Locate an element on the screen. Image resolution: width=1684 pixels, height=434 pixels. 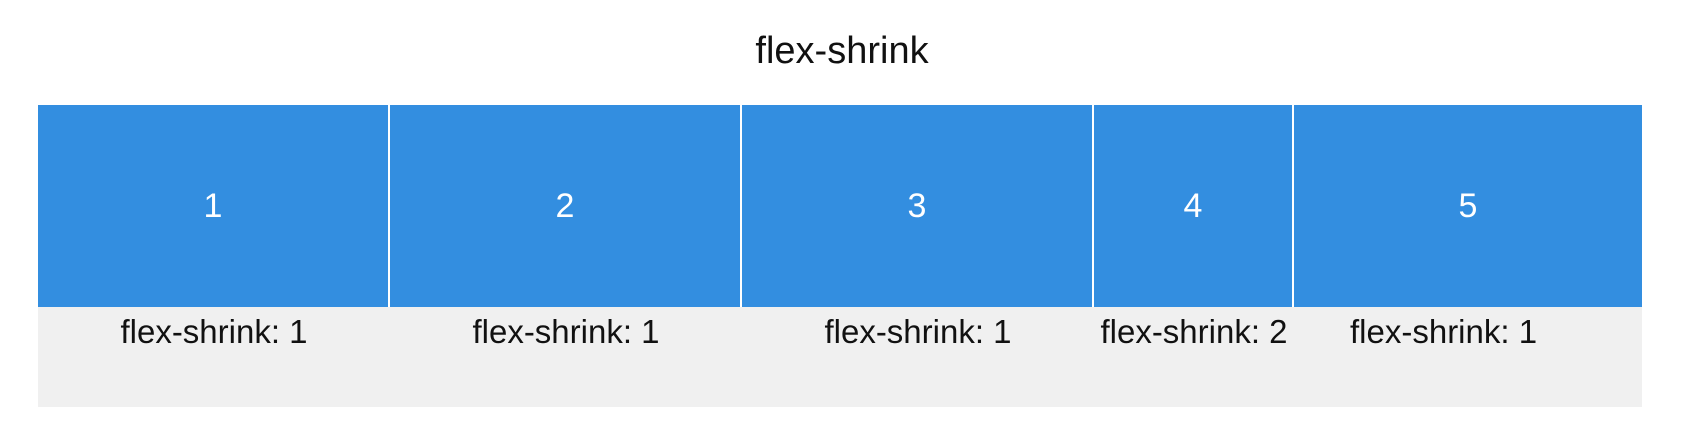
flex-item-label: flex-shrink: 2 is located at coordinates (1194, 331).